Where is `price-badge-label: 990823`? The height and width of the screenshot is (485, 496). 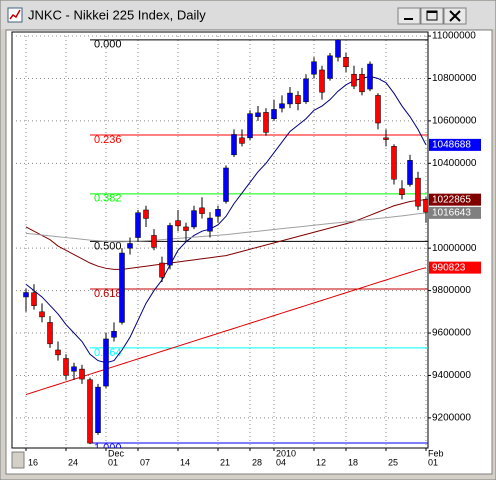 price-badge-label: 990823 is located at coordinates (449, 267).